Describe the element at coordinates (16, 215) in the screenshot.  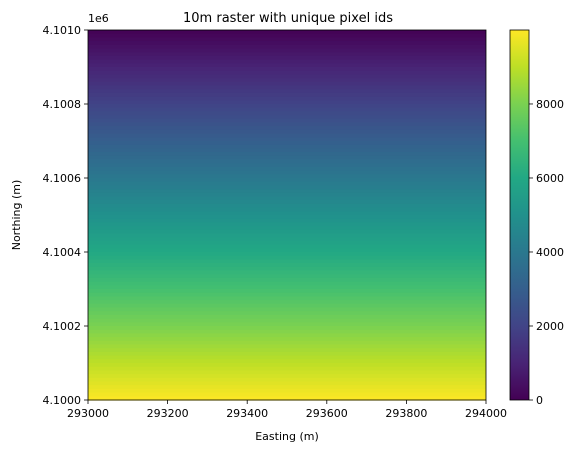
I see `y-axis-label: Northing (m)` at that location.